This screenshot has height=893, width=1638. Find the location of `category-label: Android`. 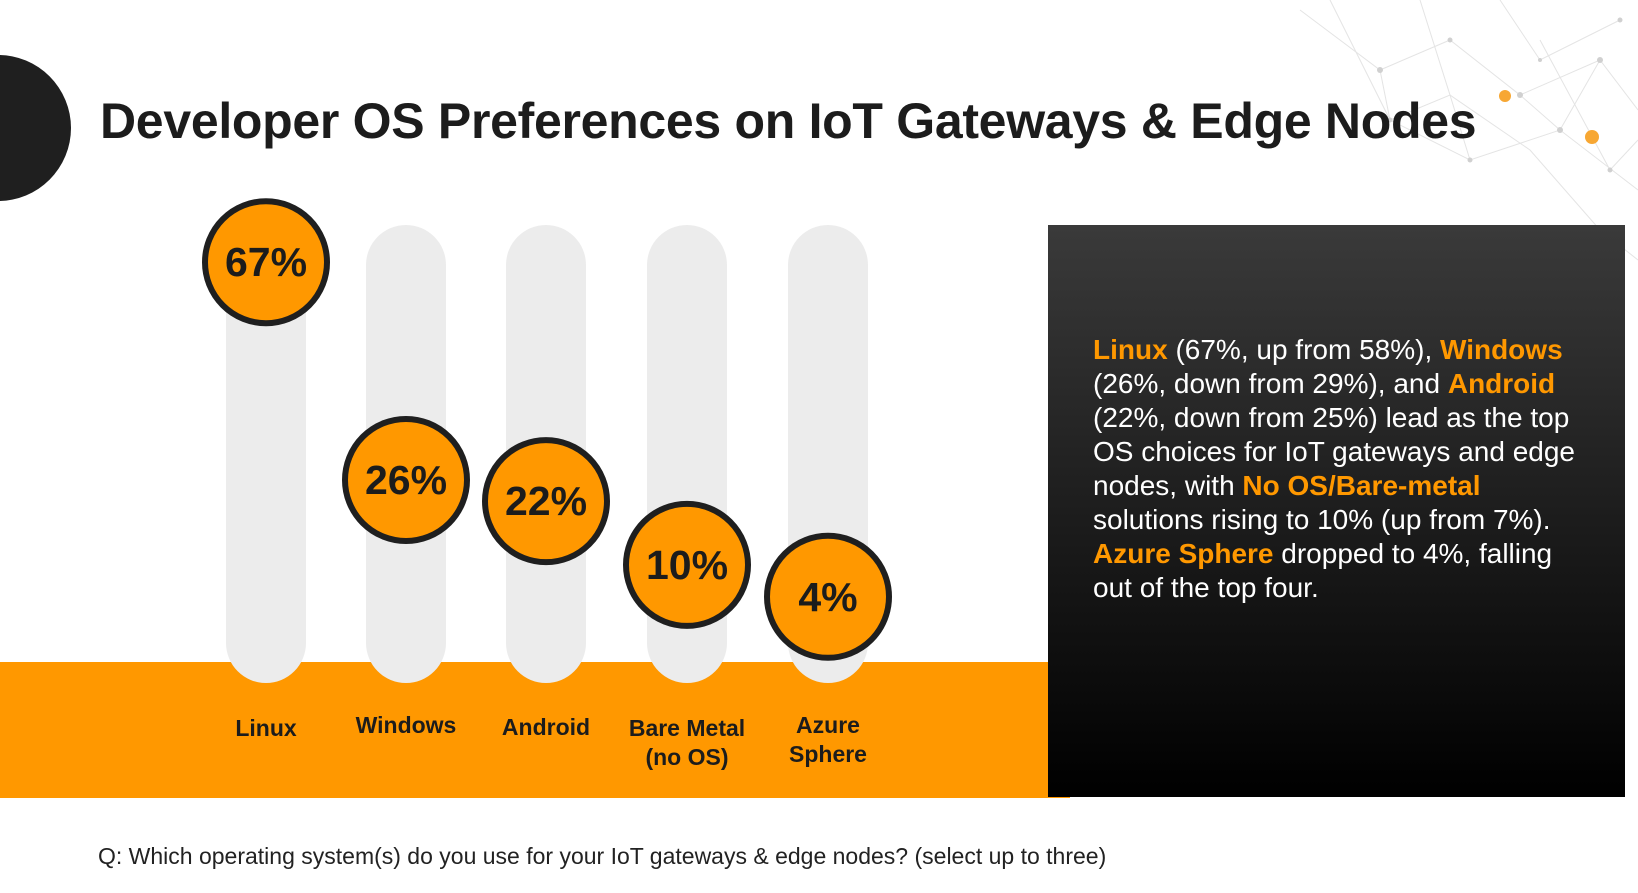

category-label: Android is located at coordinates (546, 727).